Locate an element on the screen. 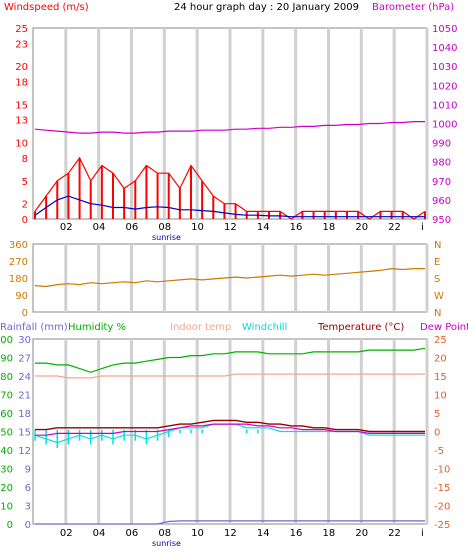  rainfall-y-tick-label: 9 is located at coordinates (28, 470).